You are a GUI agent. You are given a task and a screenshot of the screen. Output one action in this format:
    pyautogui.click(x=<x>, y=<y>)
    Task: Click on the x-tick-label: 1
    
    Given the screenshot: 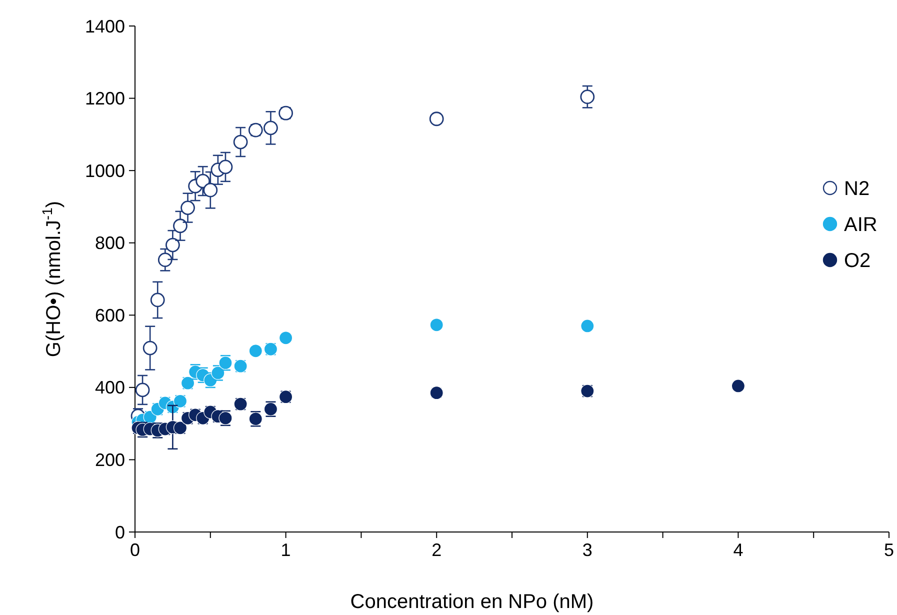 What is the action you would take?
    pyautogui.click(x=285, y=550)
    